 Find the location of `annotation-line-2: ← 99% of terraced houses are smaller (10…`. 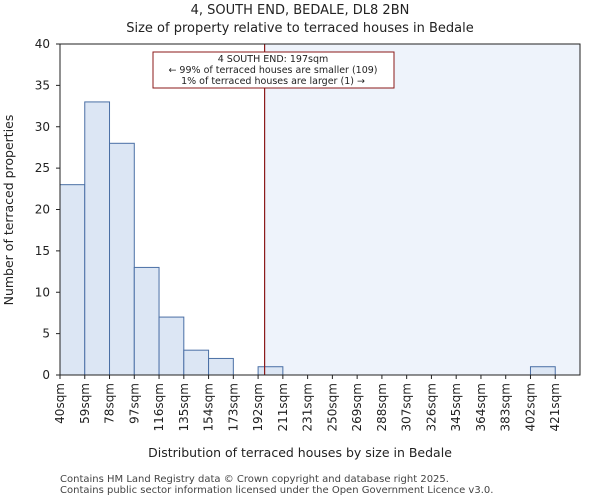

annotation-line-2: ← 99% of terraced houses are smaller (10… is located at coordinates (272, 70).